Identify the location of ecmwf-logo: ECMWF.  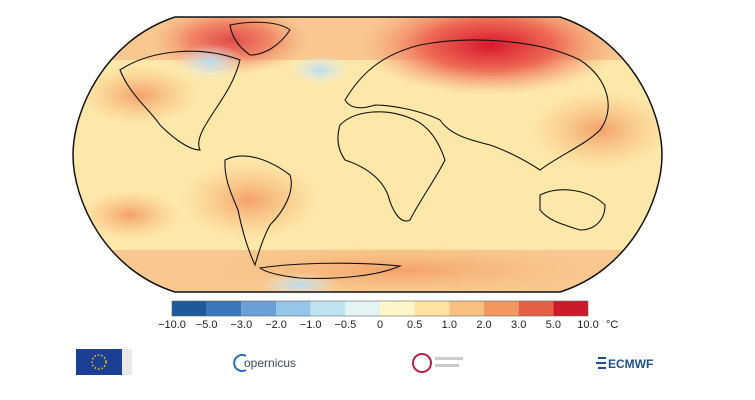
(624, 364).